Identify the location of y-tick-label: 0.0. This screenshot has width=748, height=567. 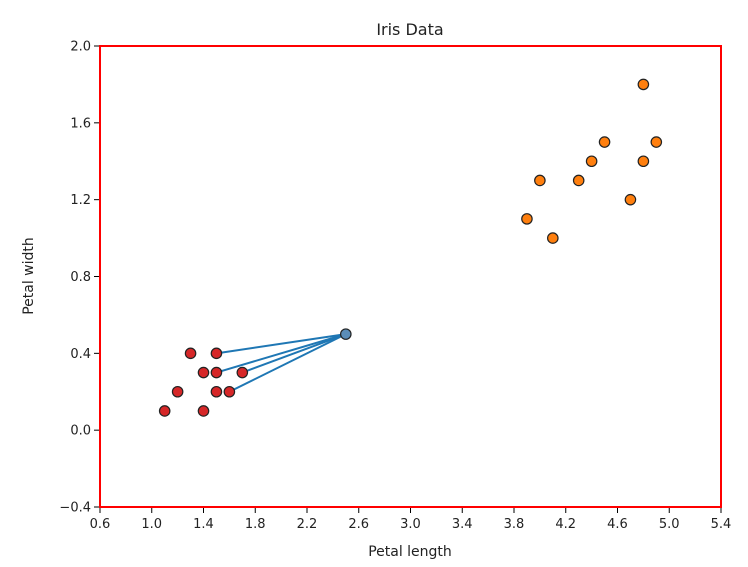
(80, 431).